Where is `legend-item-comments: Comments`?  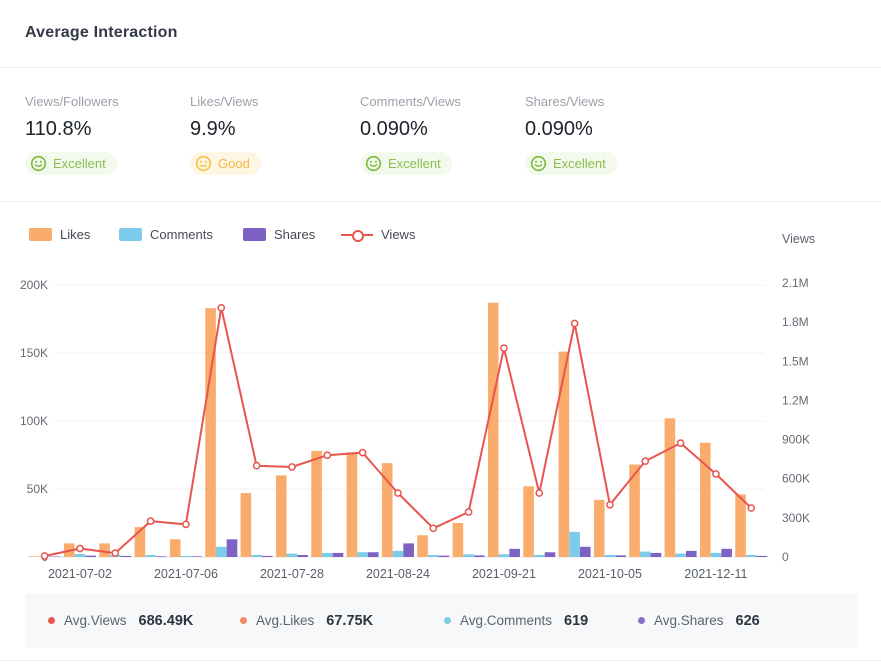 legend-item-comments: Comments is located at coordinates (166, 234).